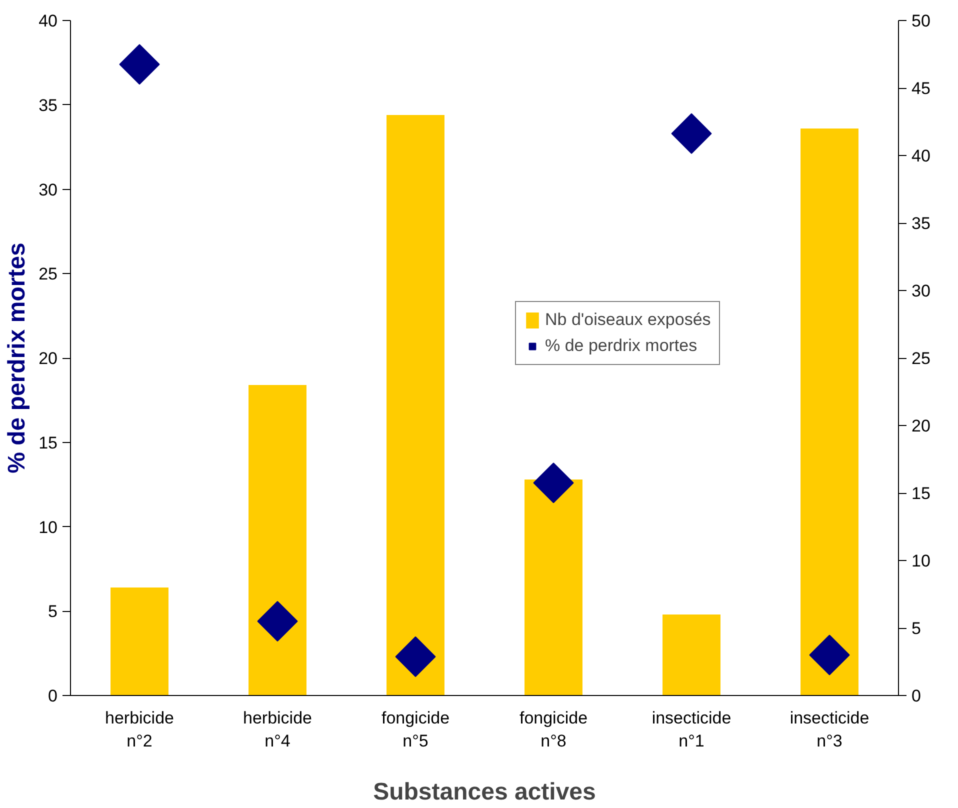 The image size is (958, 808). I want to click on y-tick-label: 15, so click(48, 442).